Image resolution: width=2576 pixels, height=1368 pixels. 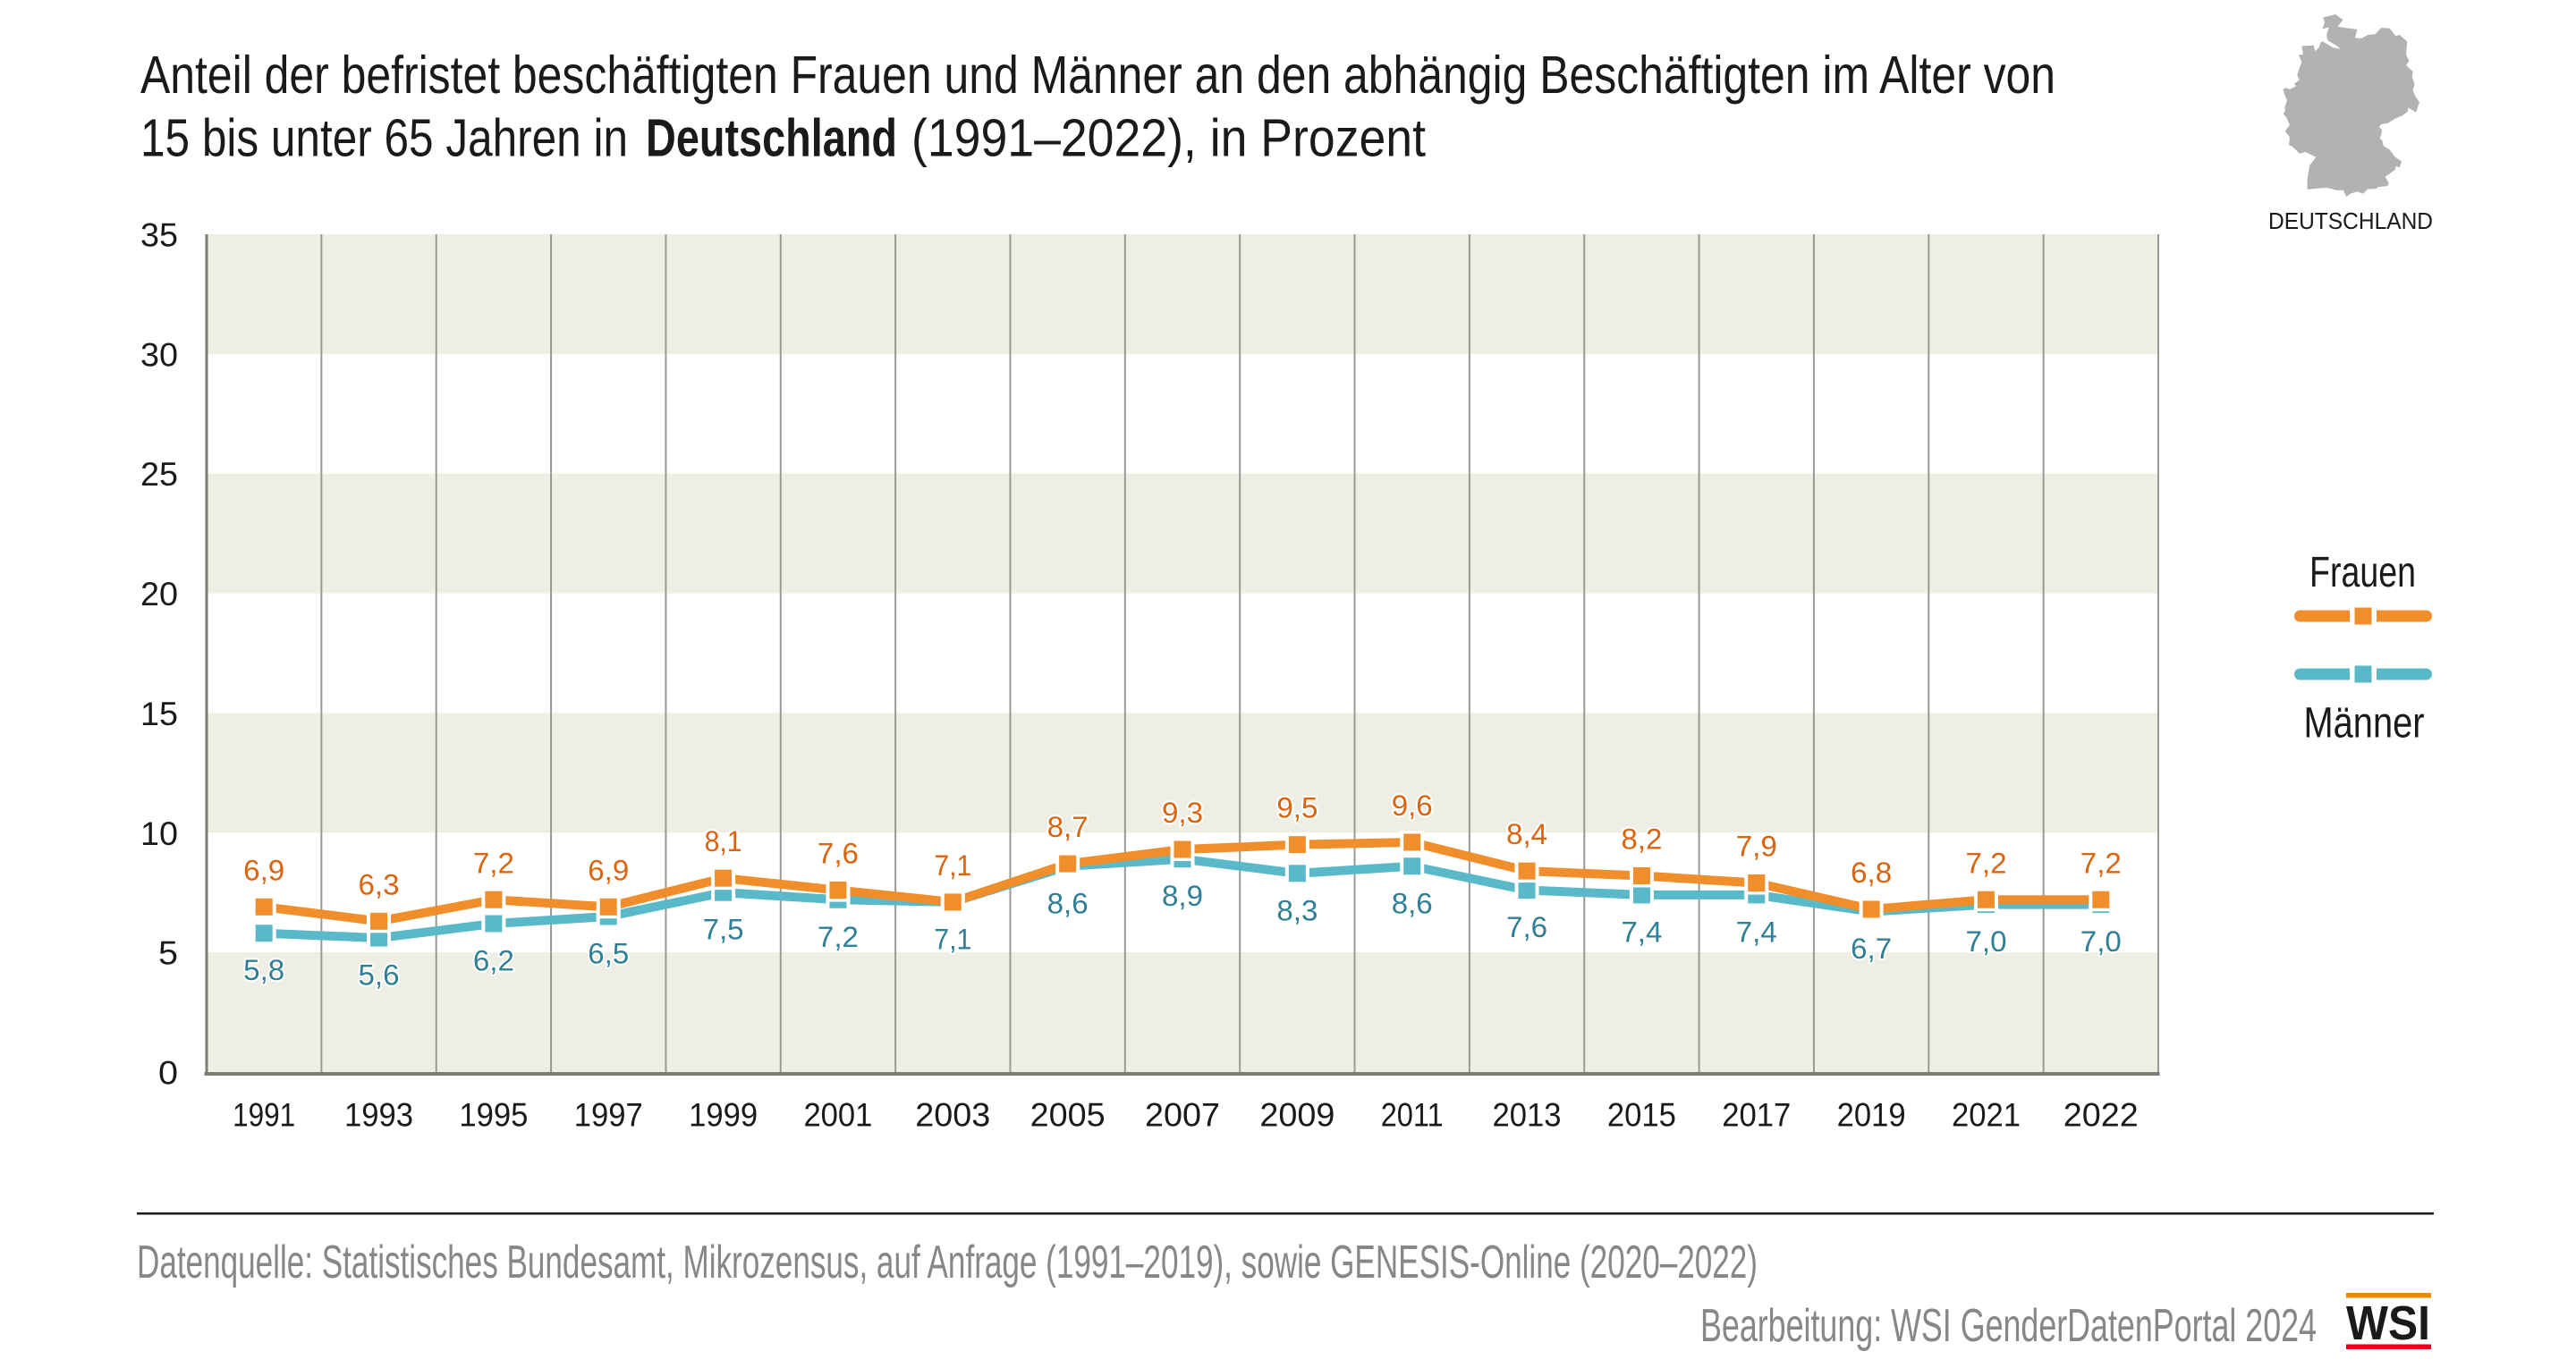 What do you see at coordinates (1871, 873) in the screenshot?
I see `svg-text: 6,8` at bounding box center [1871, 873].